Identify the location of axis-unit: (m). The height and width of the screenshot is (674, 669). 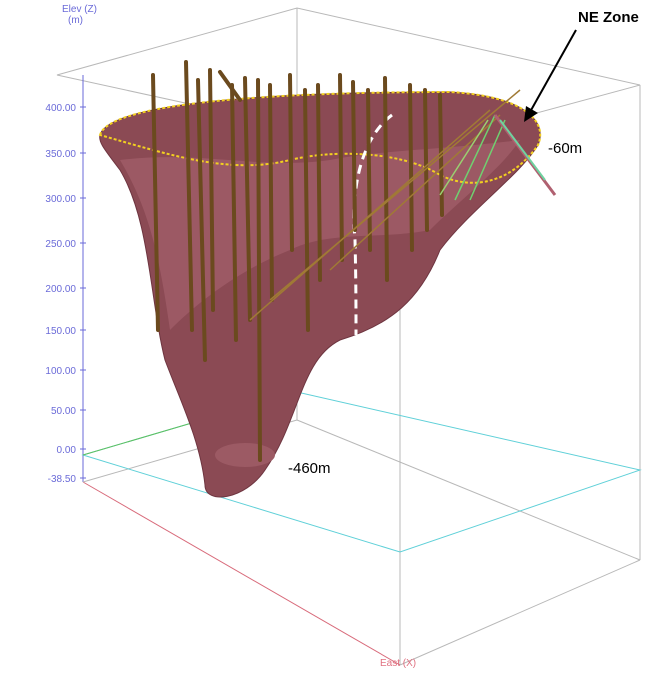
(75, 20).